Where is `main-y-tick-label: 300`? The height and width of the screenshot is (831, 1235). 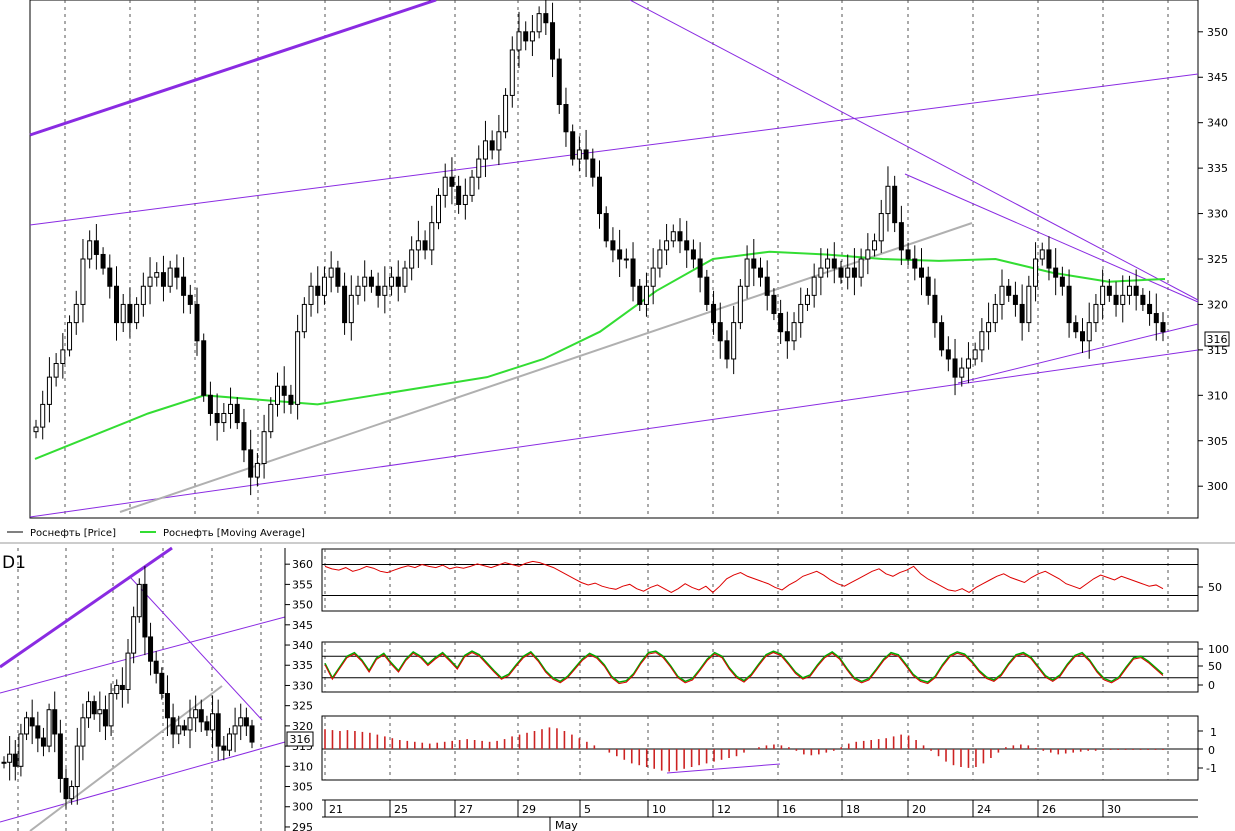
main-y-tick-label: 300 is located at coordinates (1217, 486).